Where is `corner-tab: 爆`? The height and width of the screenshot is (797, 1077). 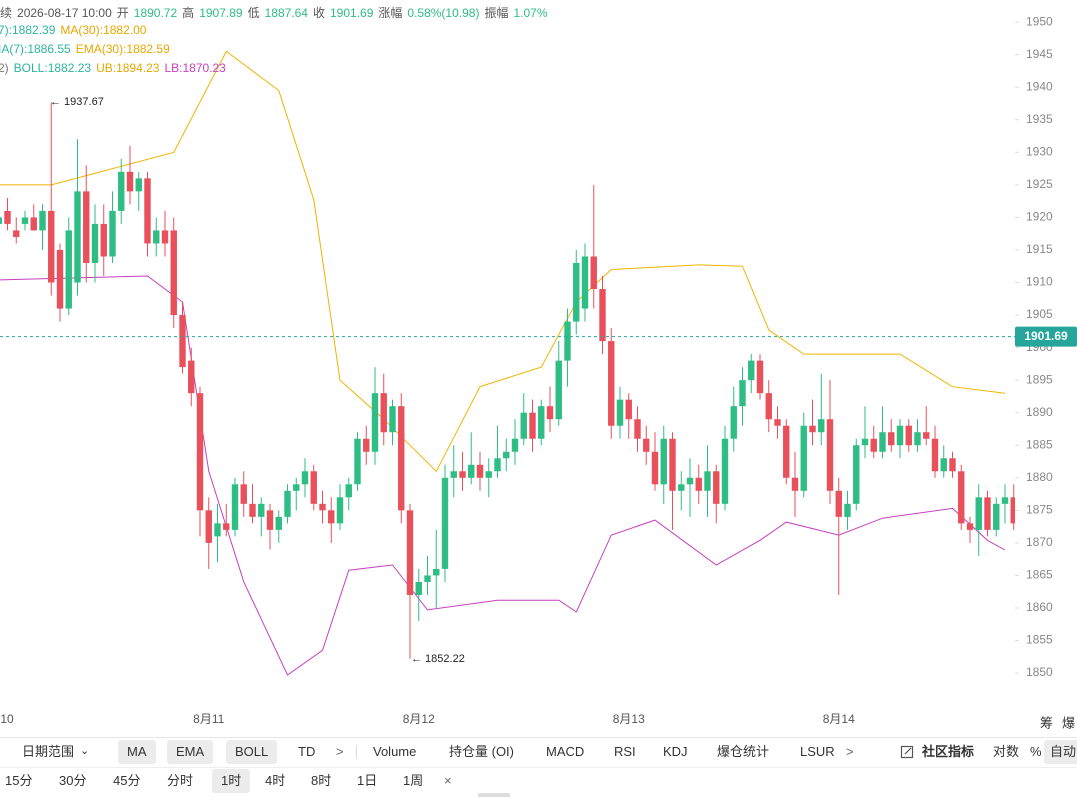 corner-tab: 爆 is located at coordinates (1068, 722).